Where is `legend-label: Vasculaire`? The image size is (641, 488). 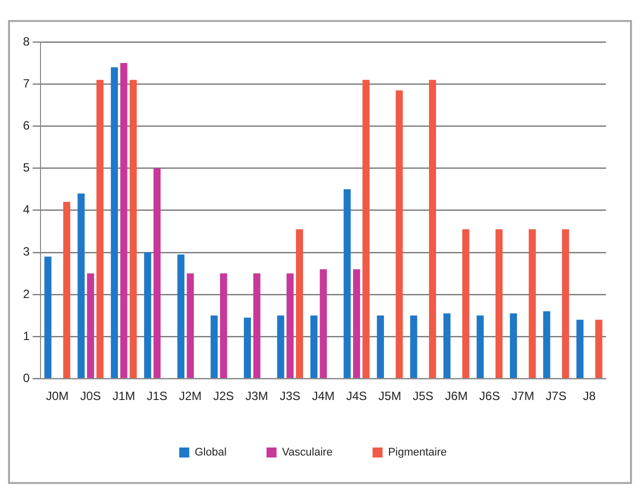 legend-label: Vasculaire is located at coordinates (307, 452).